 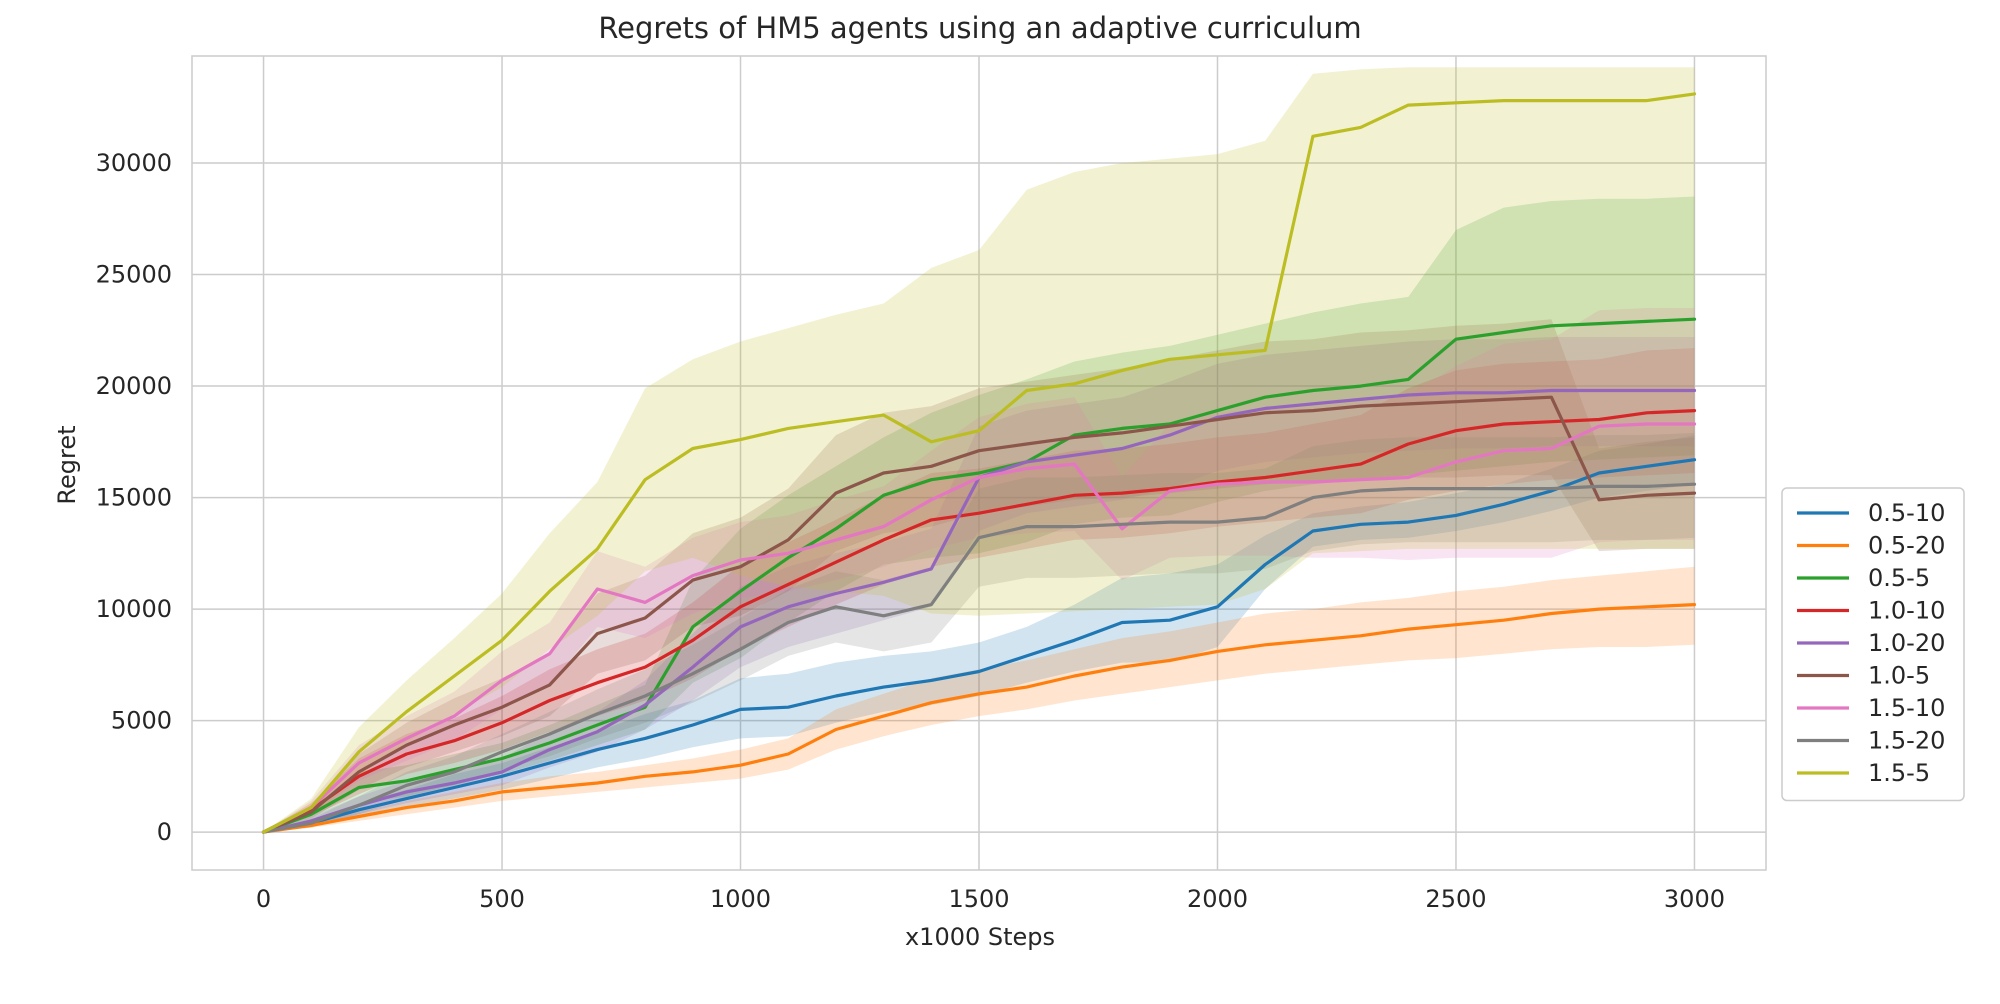 I want to click on y-tick-label: 25000, so click(x=134, y=275).